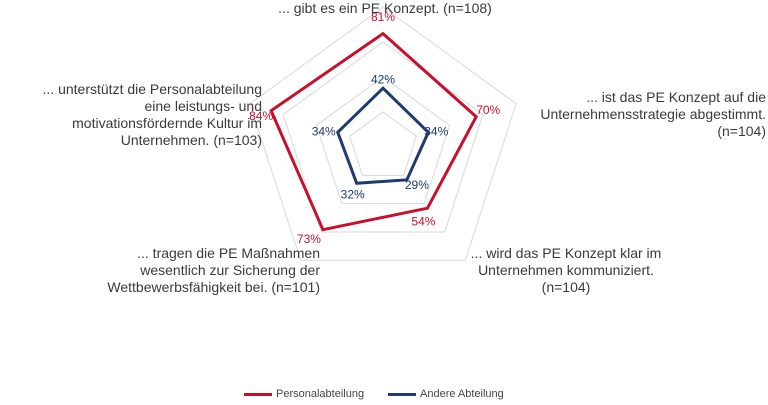  Describe the element at coordinates (462, 394) in the screenshot. I see `legend-label-andere-abteilung: Andere Abteilung` at that location.